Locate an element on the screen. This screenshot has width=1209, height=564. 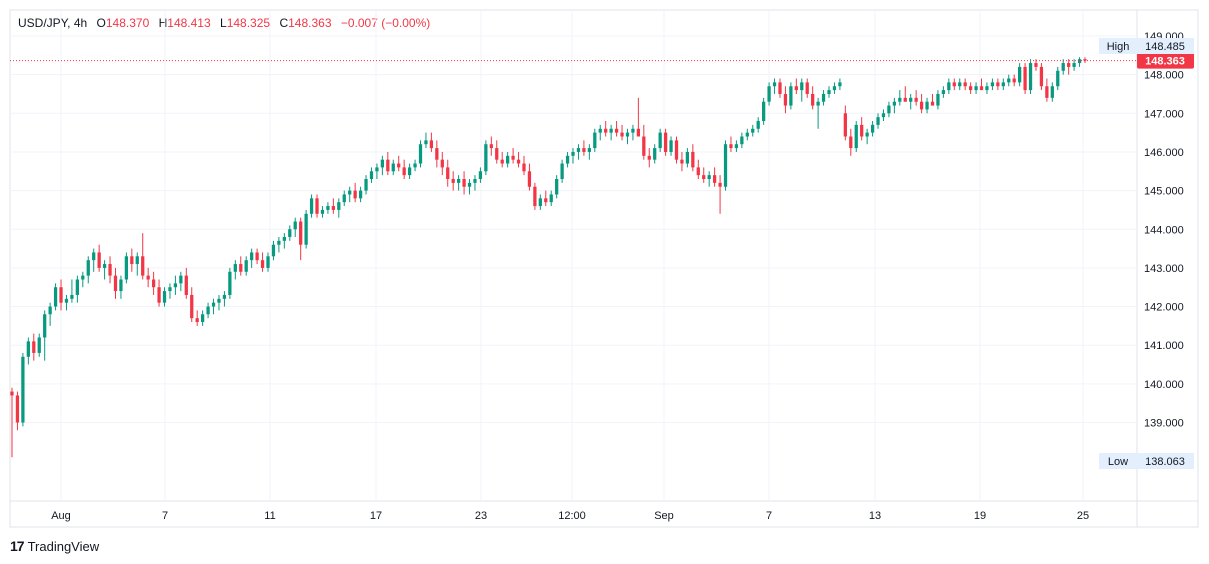
low-marker-label-box is located at coordinates (1118, 461).